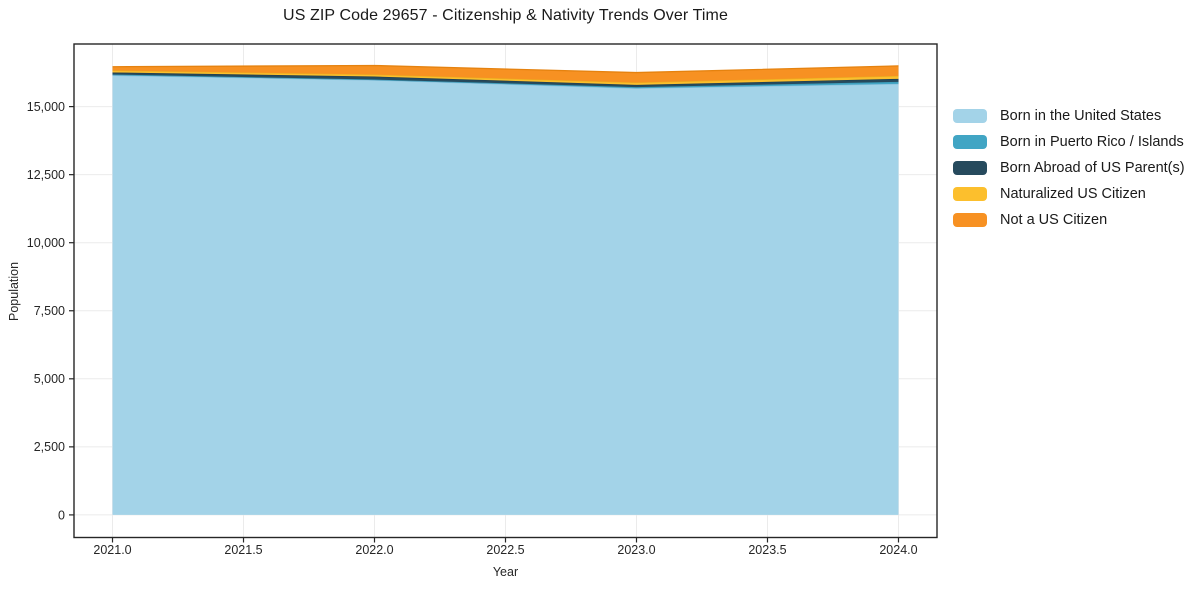  Describe the element at coordinates (1081, 116) in the screenshot. I see `legend-label: Born in the United States` at that location.